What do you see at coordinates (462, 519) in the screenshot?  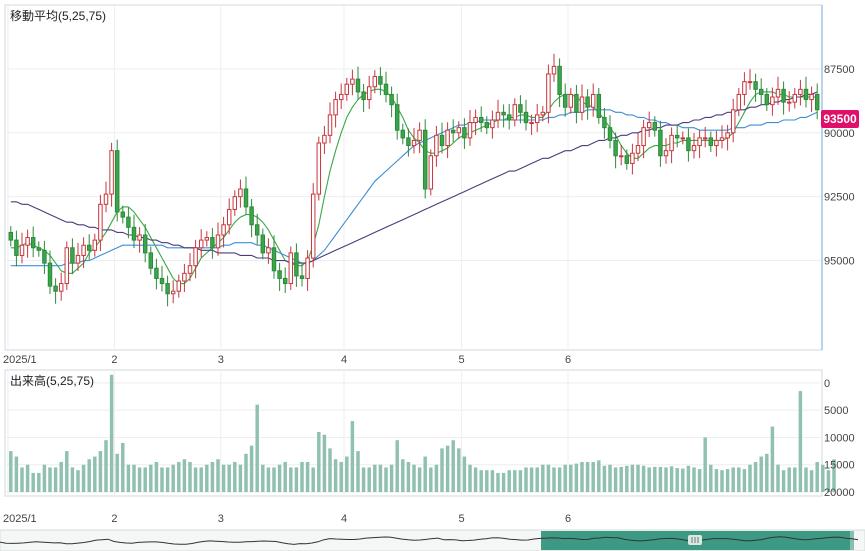 I see `x-tick-label: 5` at bounding box center [462, 519].